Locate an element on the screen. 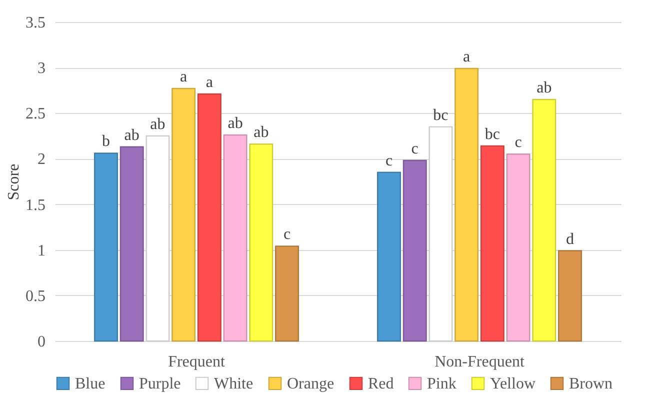 The width and height of the screenshot is (647, 401). legend-label: Orange is located at coordinates (310, 383).